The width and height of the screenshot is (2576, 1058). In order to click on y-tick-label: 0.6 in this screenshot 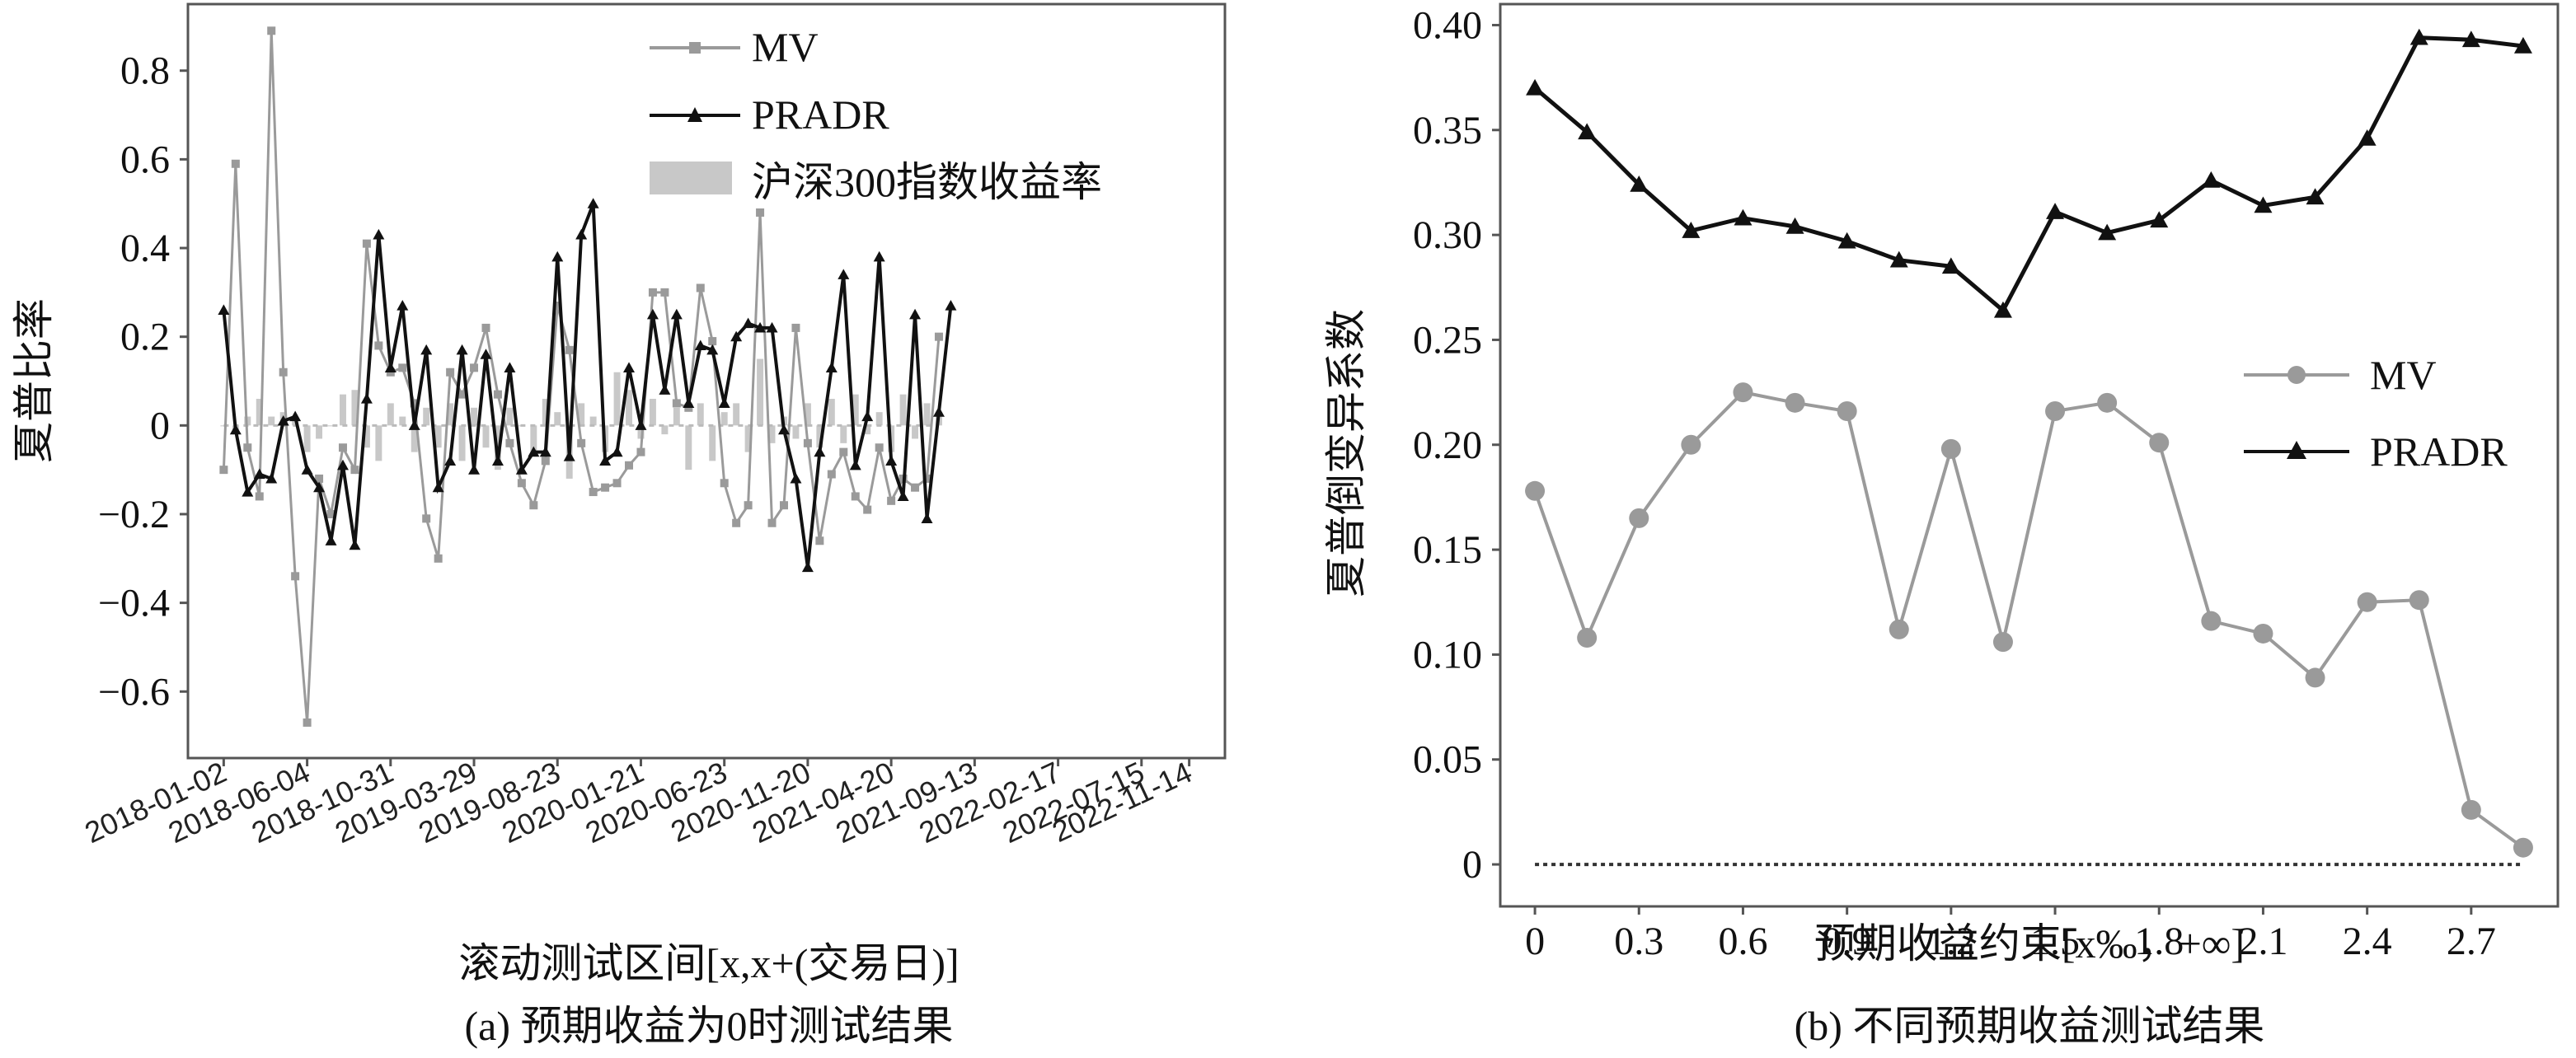, I will do `click(145, 159)`.